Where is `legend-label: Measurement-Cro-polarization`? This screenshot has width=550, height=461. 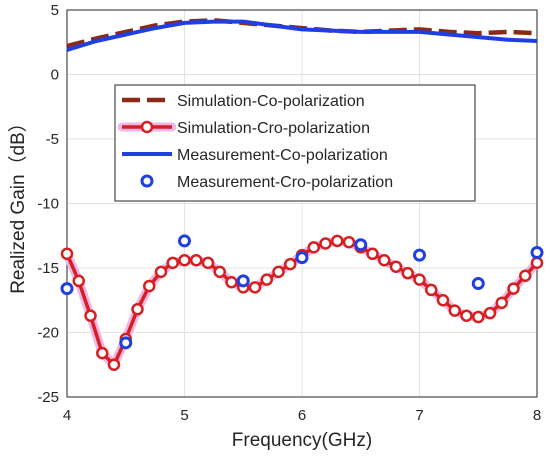
legend-label: Measurement-Cro-polarization is located at coordinates (285, 182).